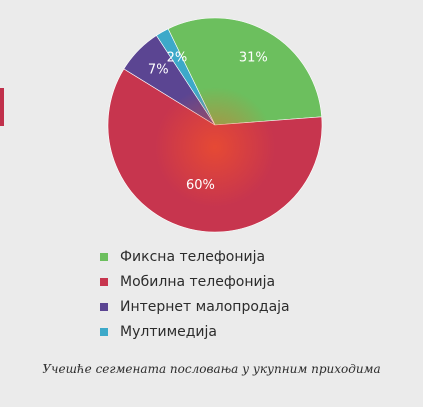 The image size is (423, 407). Describe the element at coordinates (200, 185) in the screenshot. I see `slice-value-label: 60%` at that location.